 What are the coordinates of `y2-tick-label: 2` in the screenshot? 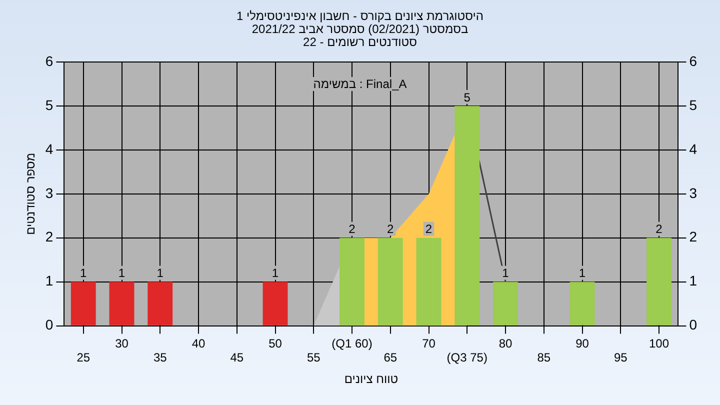 It's located at (693, 236).